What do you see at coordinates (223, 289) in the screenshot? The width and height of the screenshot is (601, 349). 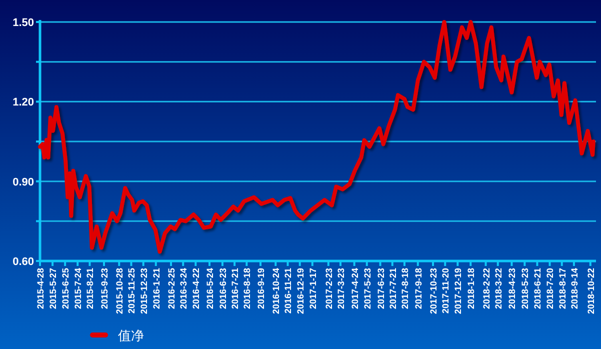 I see `x-tick-label: 2016-6-23` at bounding box center [223, 289].